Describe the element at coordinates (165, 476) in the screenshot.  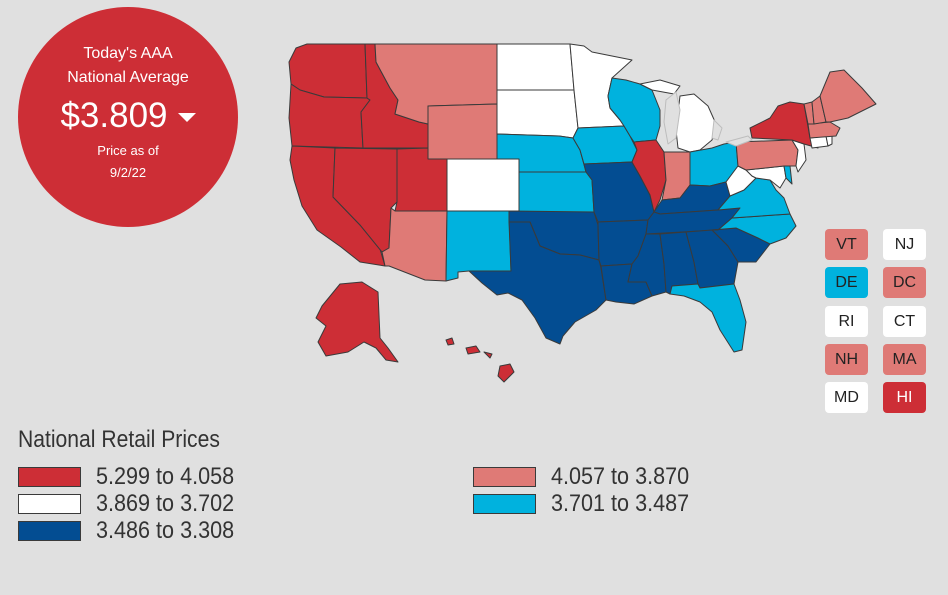
I see `legend-label: 5.299 to 4.058` at that location.